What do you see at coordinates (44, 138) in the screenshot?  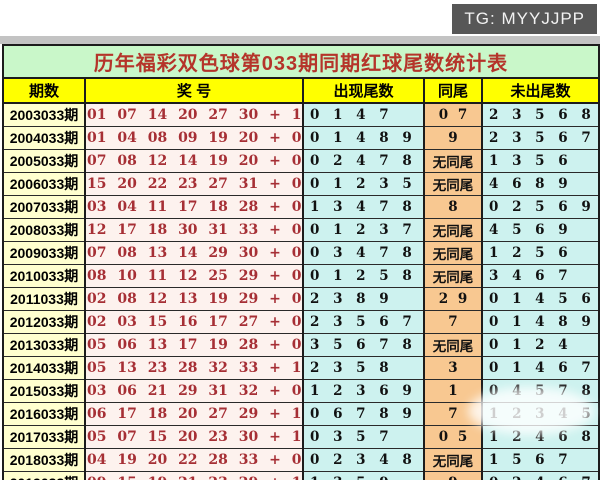 I see `period-cell: 2004033期` at bounding box center [44, 138].